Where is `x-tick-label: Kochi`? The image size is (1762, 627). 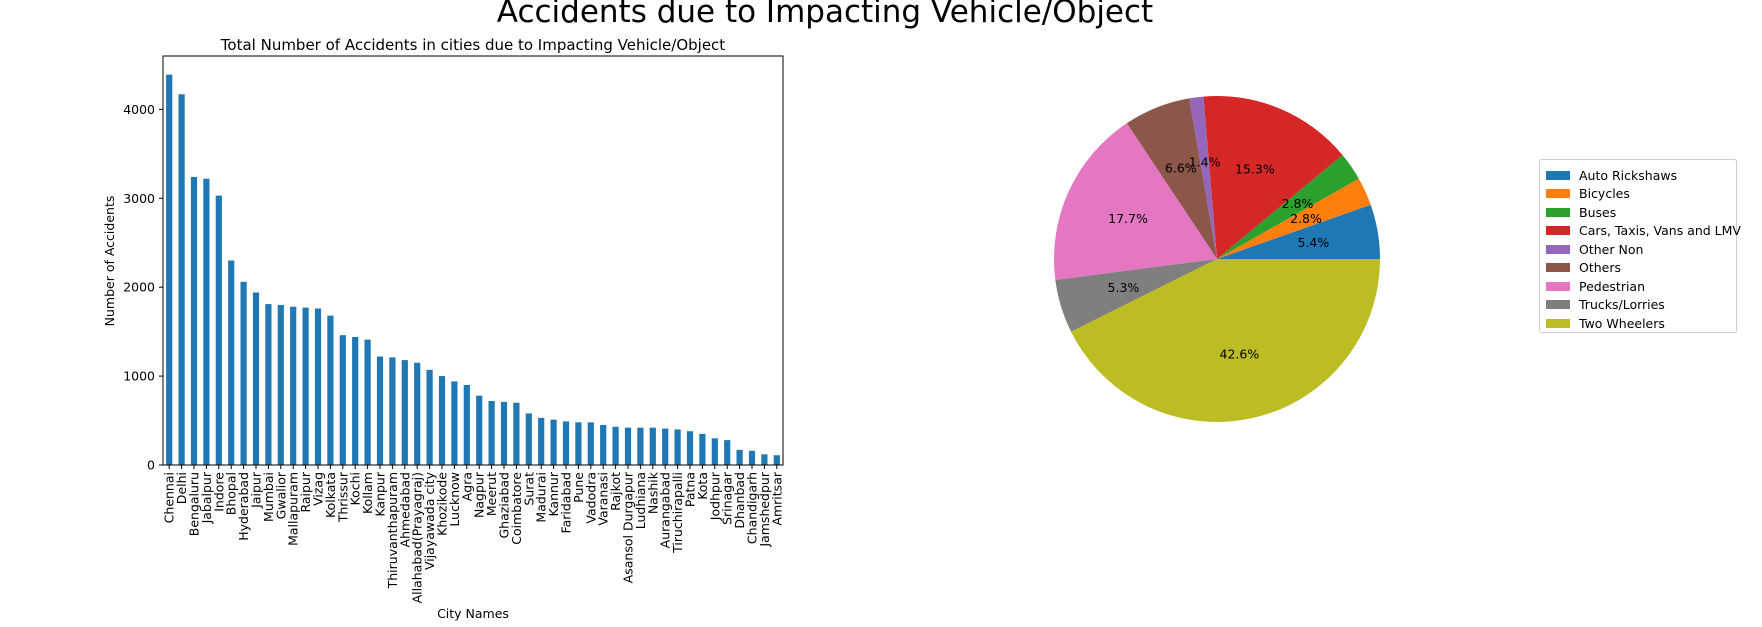
x-tick-label: Kochi is located at coordinates (355, 489).